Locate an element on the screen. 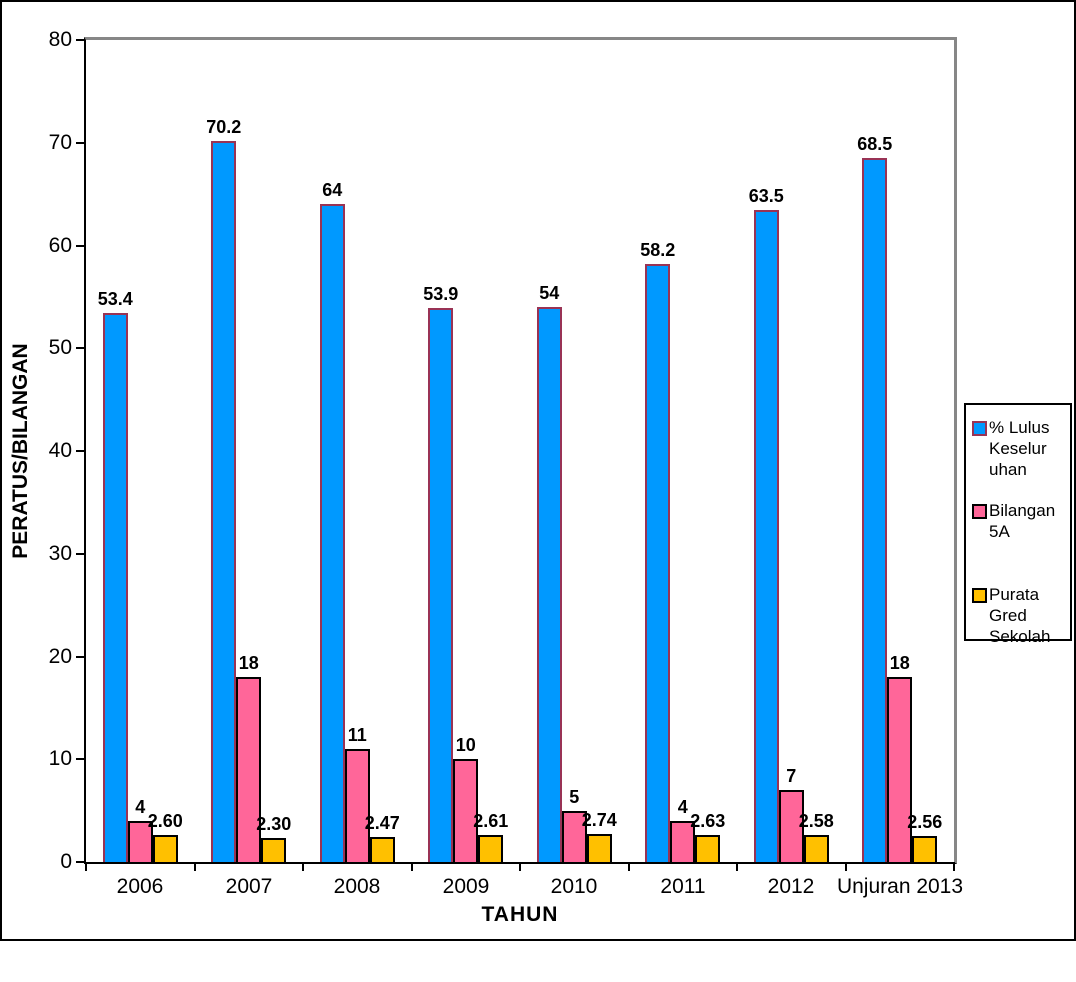 The width and height of the screenshot is (1076, 982). bar-series2-2010 is located at coordinates (574, 836).